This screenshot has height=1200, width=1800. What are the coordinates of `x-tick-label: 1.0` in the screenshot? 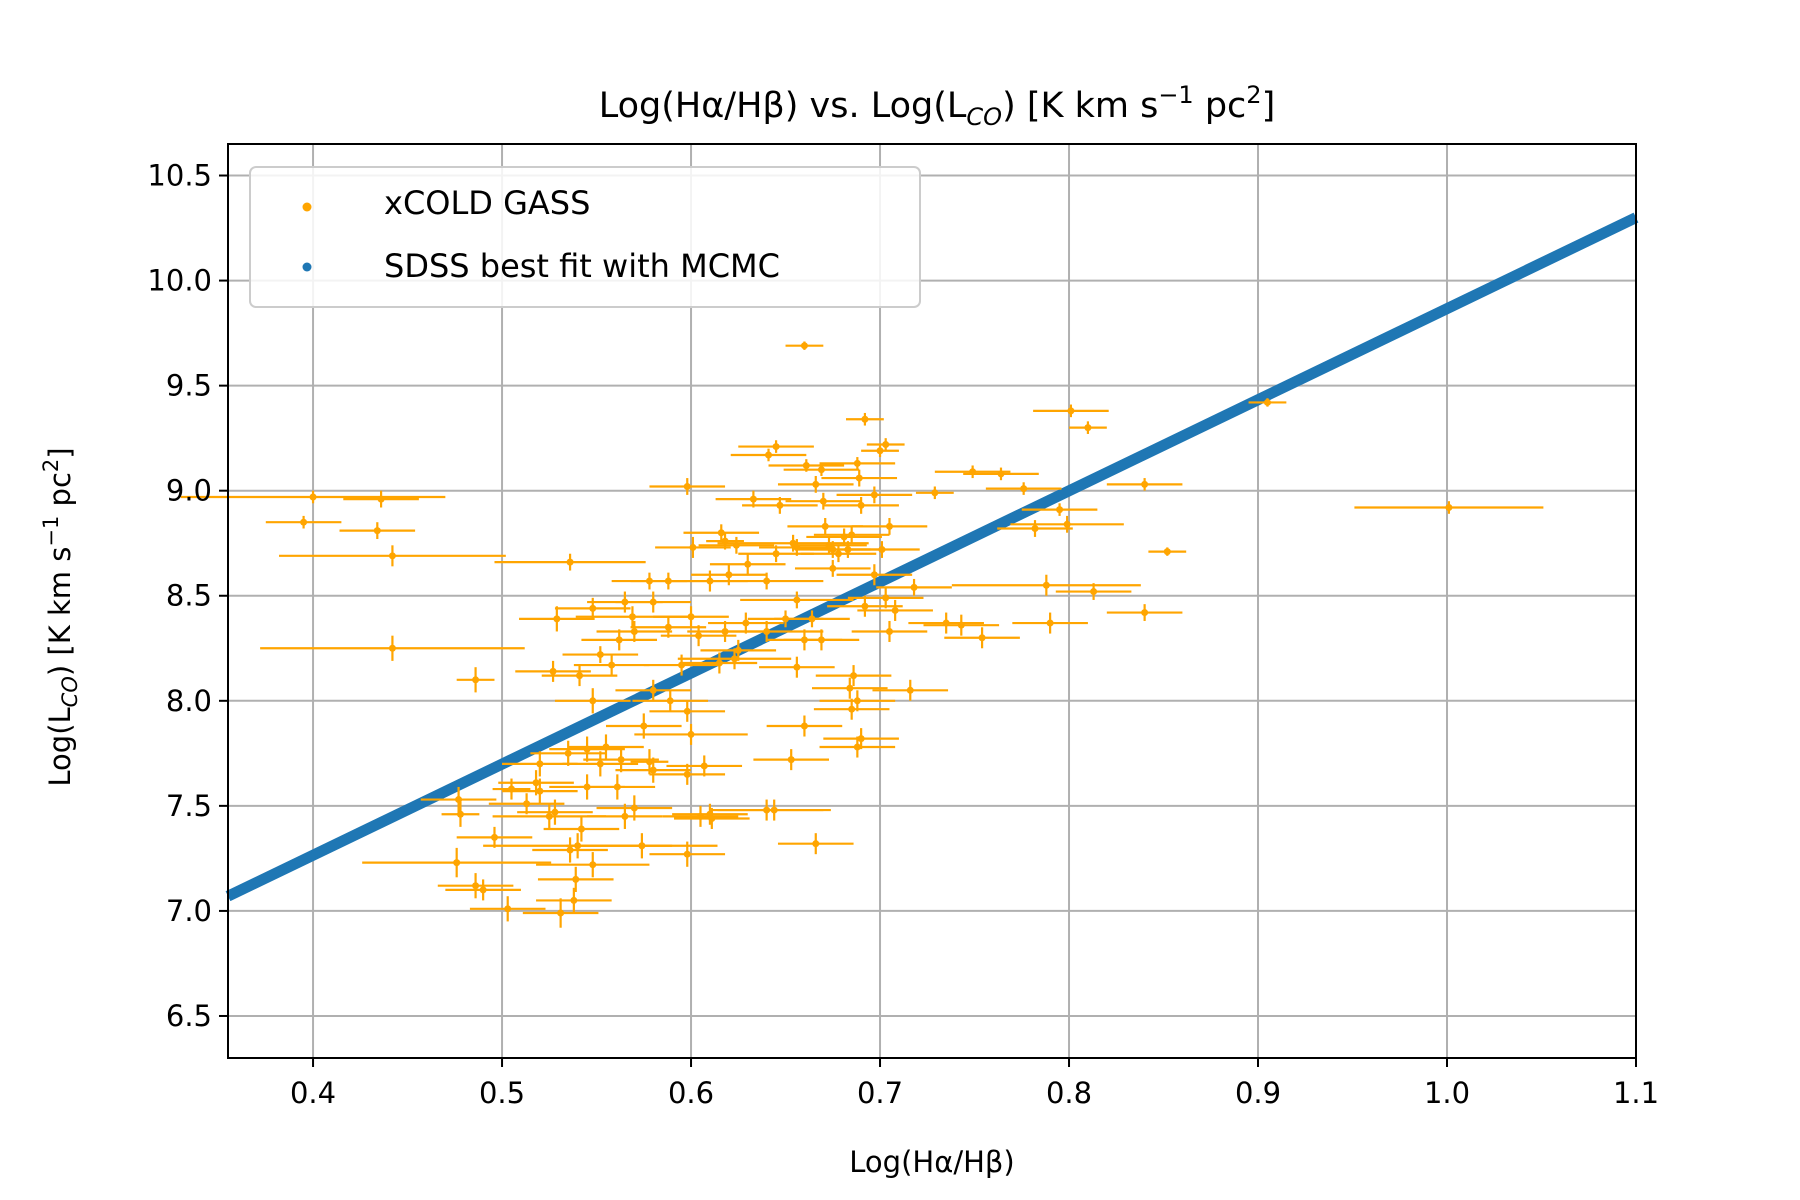 It's located at (1447, 1093).